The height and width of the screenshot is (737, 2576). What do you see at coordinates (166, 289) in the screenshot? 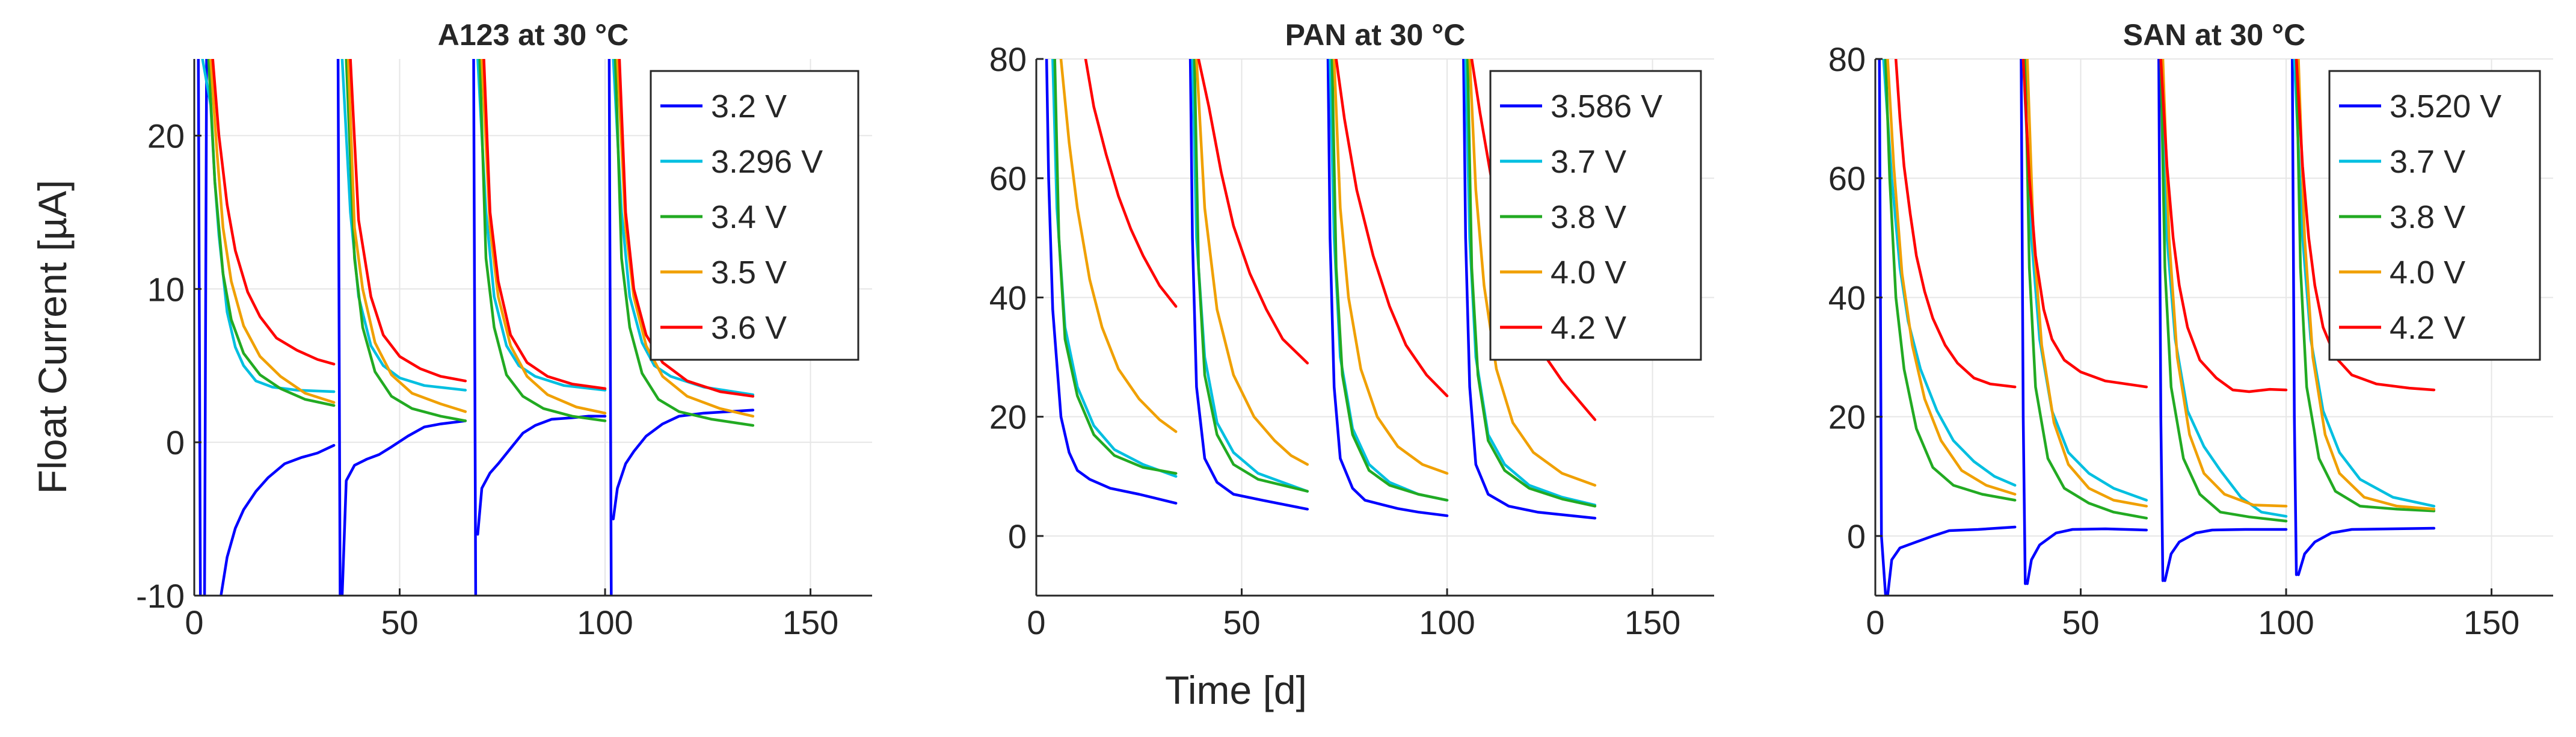
I see `y-tick-label: 10` at bounding box center [166, 289].